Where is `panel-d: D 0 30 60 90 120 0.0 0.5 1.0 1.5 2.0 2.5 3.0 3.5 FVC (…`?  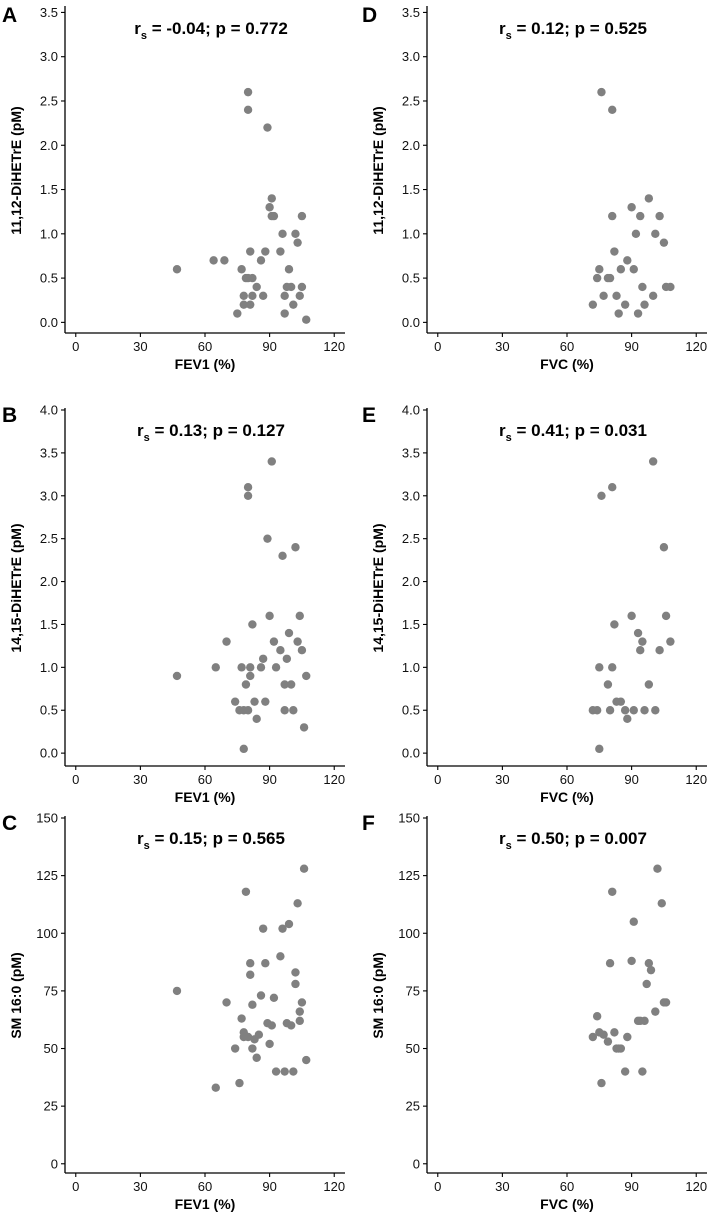
panel-d: D 0 30 60 90 120 0.0 0.5 1.0 1.5 2.0 2.5 3.0 3.5 FVC (… is located at coordinates (534, 188).